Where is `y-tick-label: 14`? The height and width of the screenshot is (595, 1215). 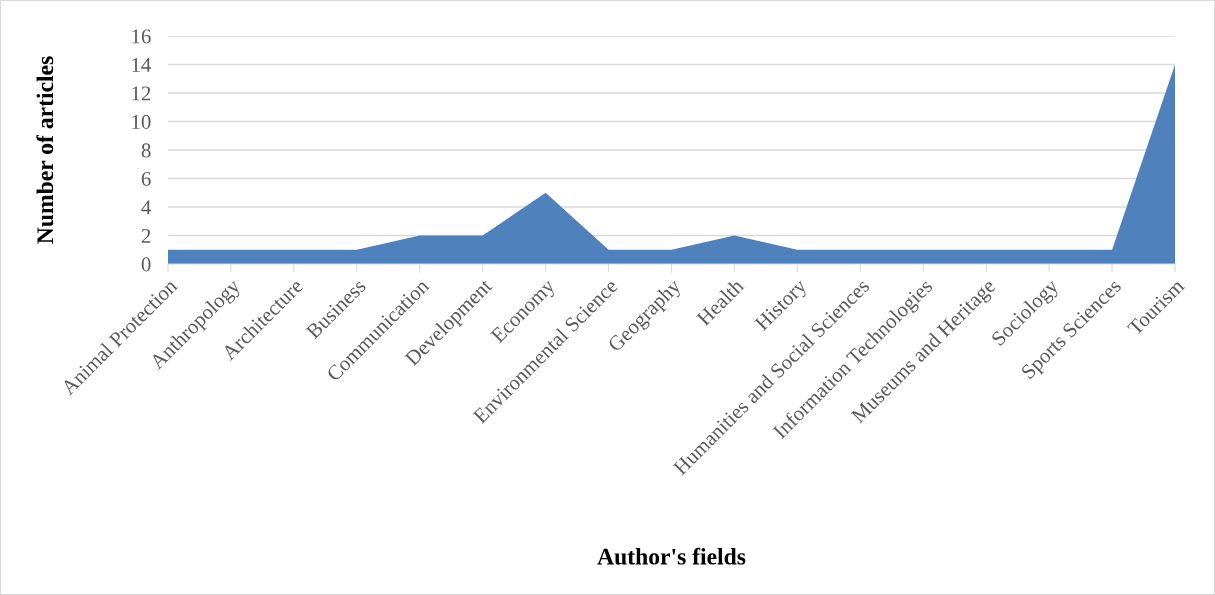 y-tick-label: 14 is located at coordinates (142, 64).